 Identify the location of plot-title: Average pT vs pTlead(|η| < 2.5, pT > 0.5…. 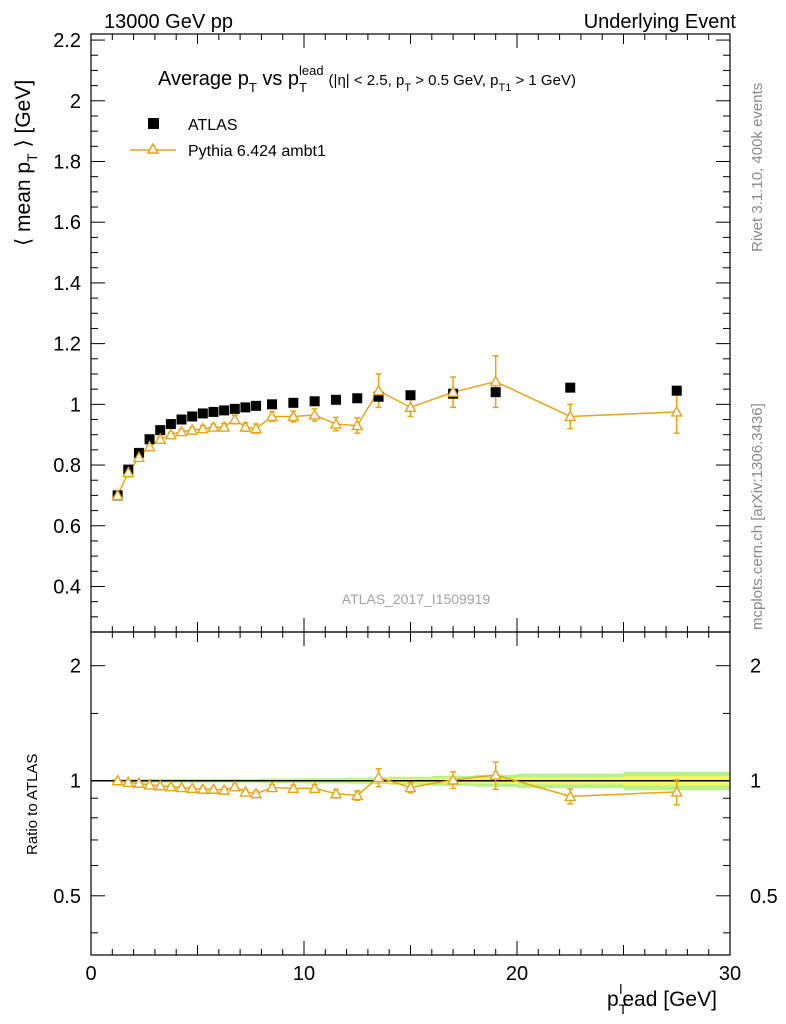
(367, 79).